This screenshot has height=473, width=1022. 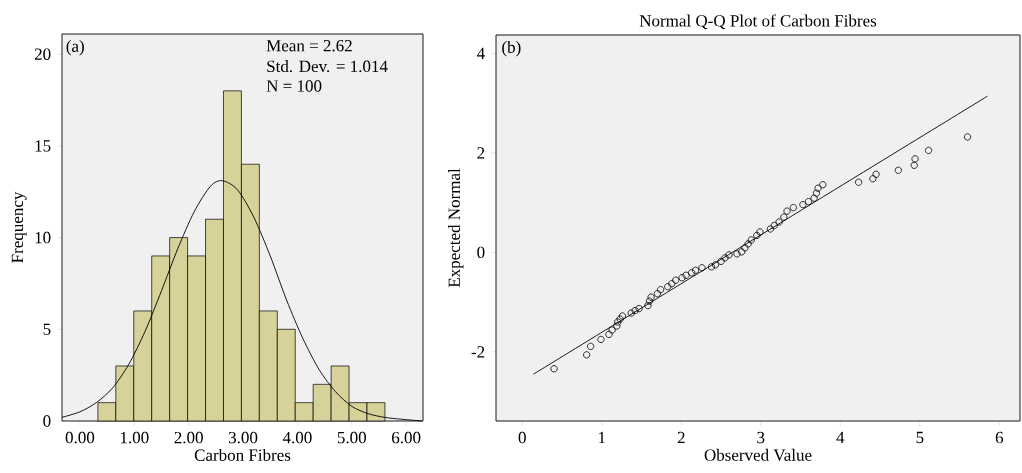 What do you see at coordinates (602, 437) in the screenshot?
I see `x-tick-label: 1` at bounding box center [602, 437].